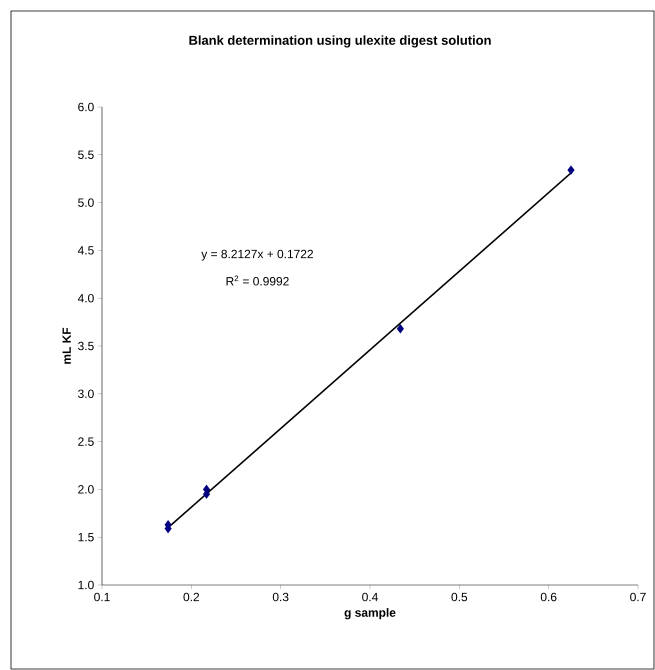 The image size is (655, 670). I want to click on y-tick-label: 5.0, so click(86, 202).